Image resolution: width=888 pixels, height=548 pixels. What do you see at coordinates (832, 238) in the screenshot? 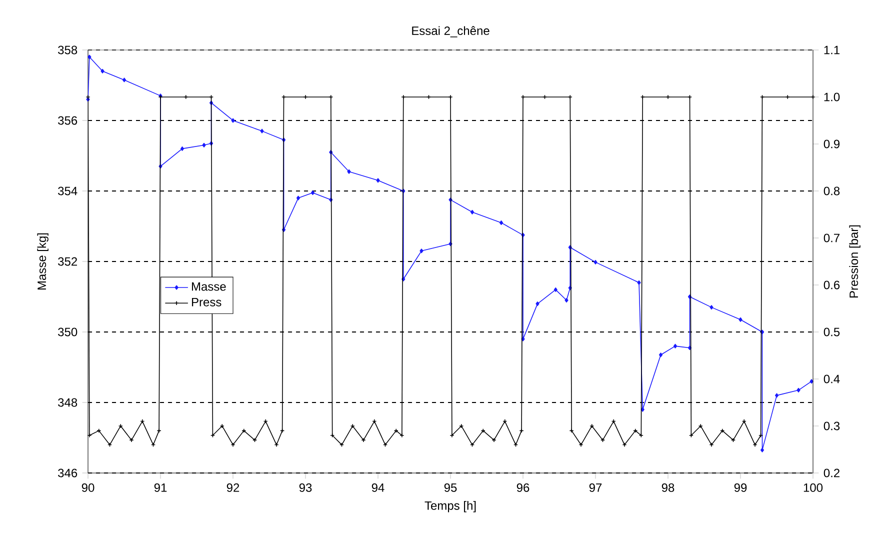
I see `y2-tick-label: 0.7` at bounding box center [832, 238].